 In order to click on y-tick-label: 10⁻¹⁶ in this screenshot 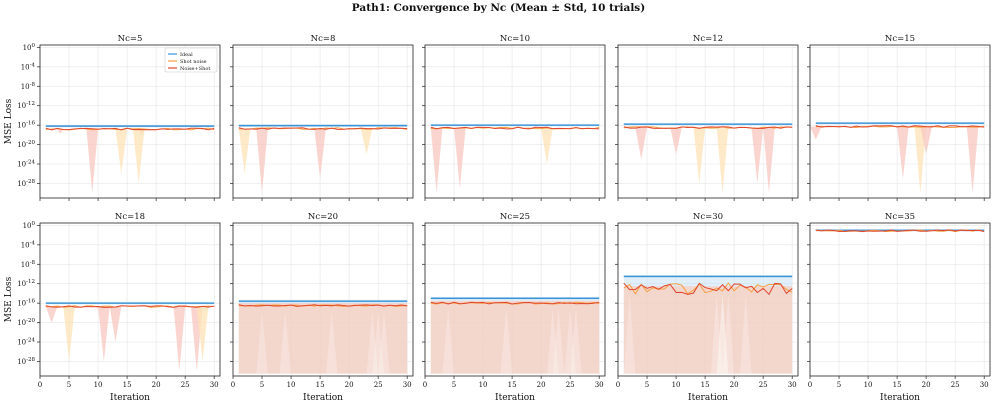, I will do `click(26, 125)`.